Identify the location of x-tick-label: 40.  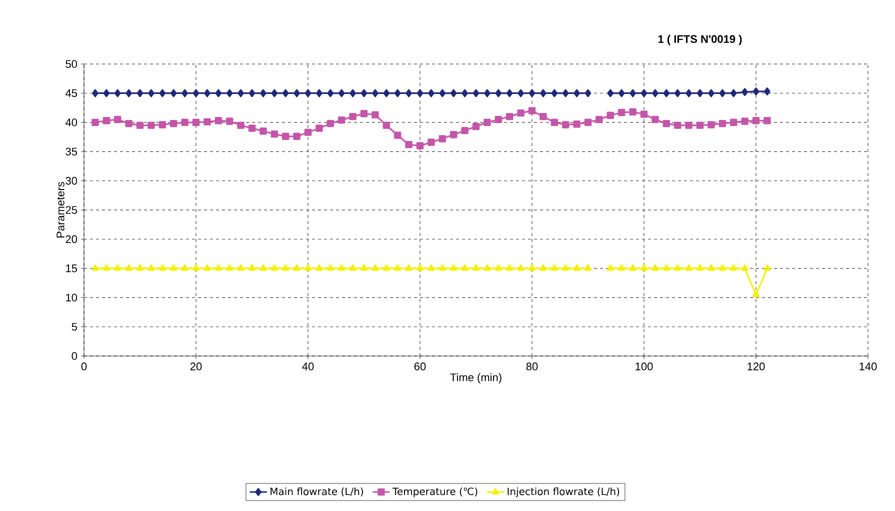
(308, 366).